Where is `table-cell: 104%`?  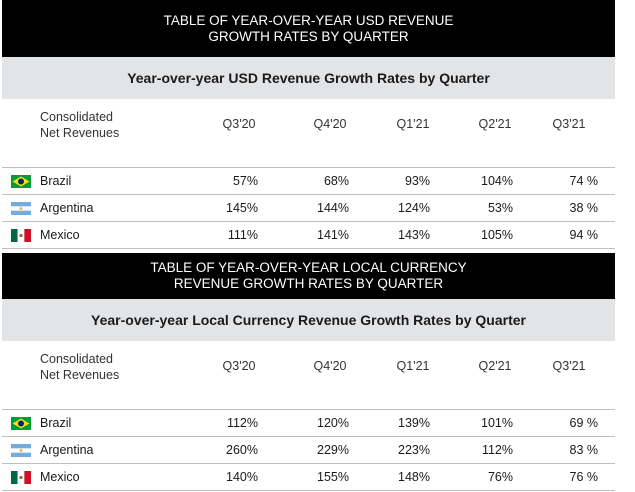 table-cell: 104% is located at coordinates (497, 181).